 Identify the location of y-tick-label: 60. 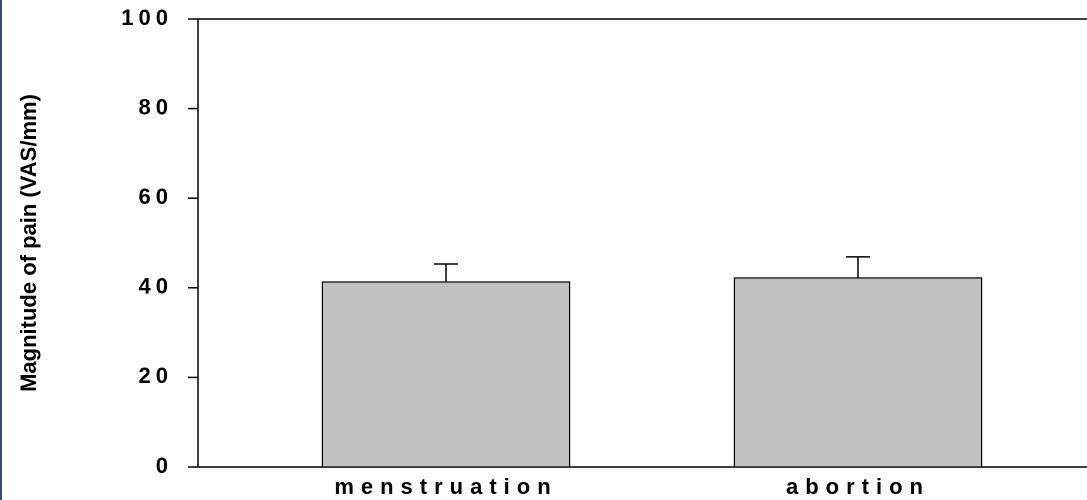
(156, 196).